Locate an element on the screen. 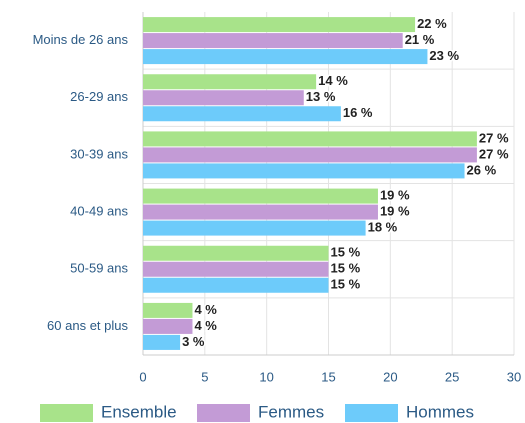  legend-label: Femmes is located at coordinates (291, 411).